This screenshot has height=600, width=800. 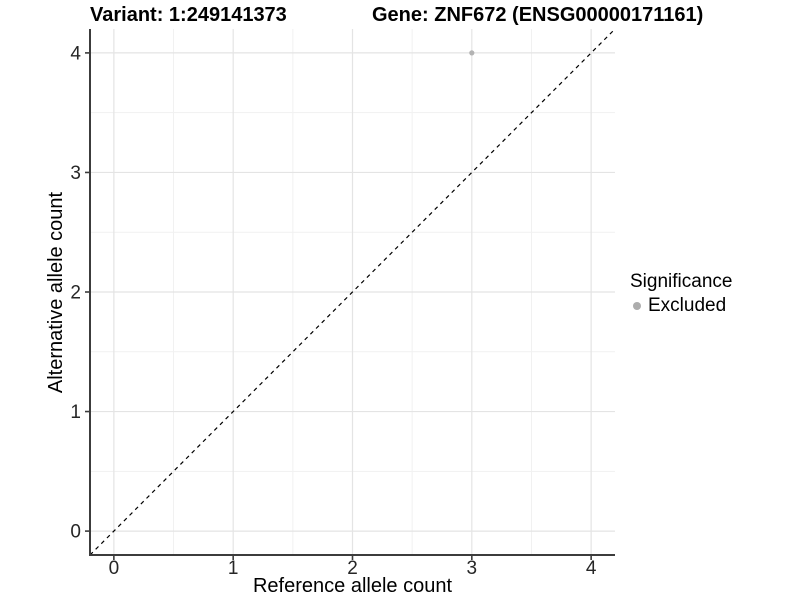 I want to click on x-tick-label: 0, so click(x=114, y=568).